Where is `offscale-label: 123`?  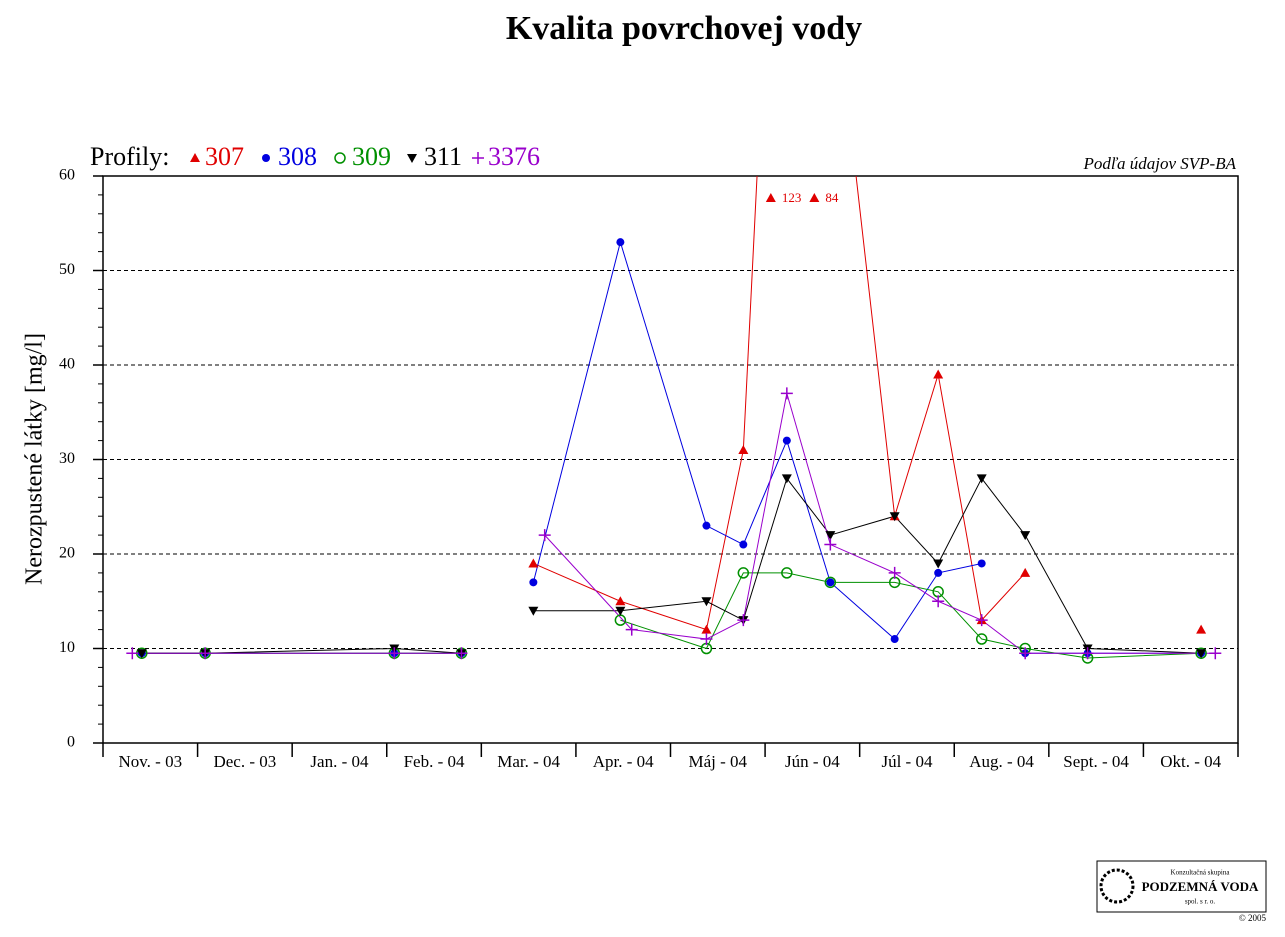
offscale-label: 123 is located at coordinates (792, 197).